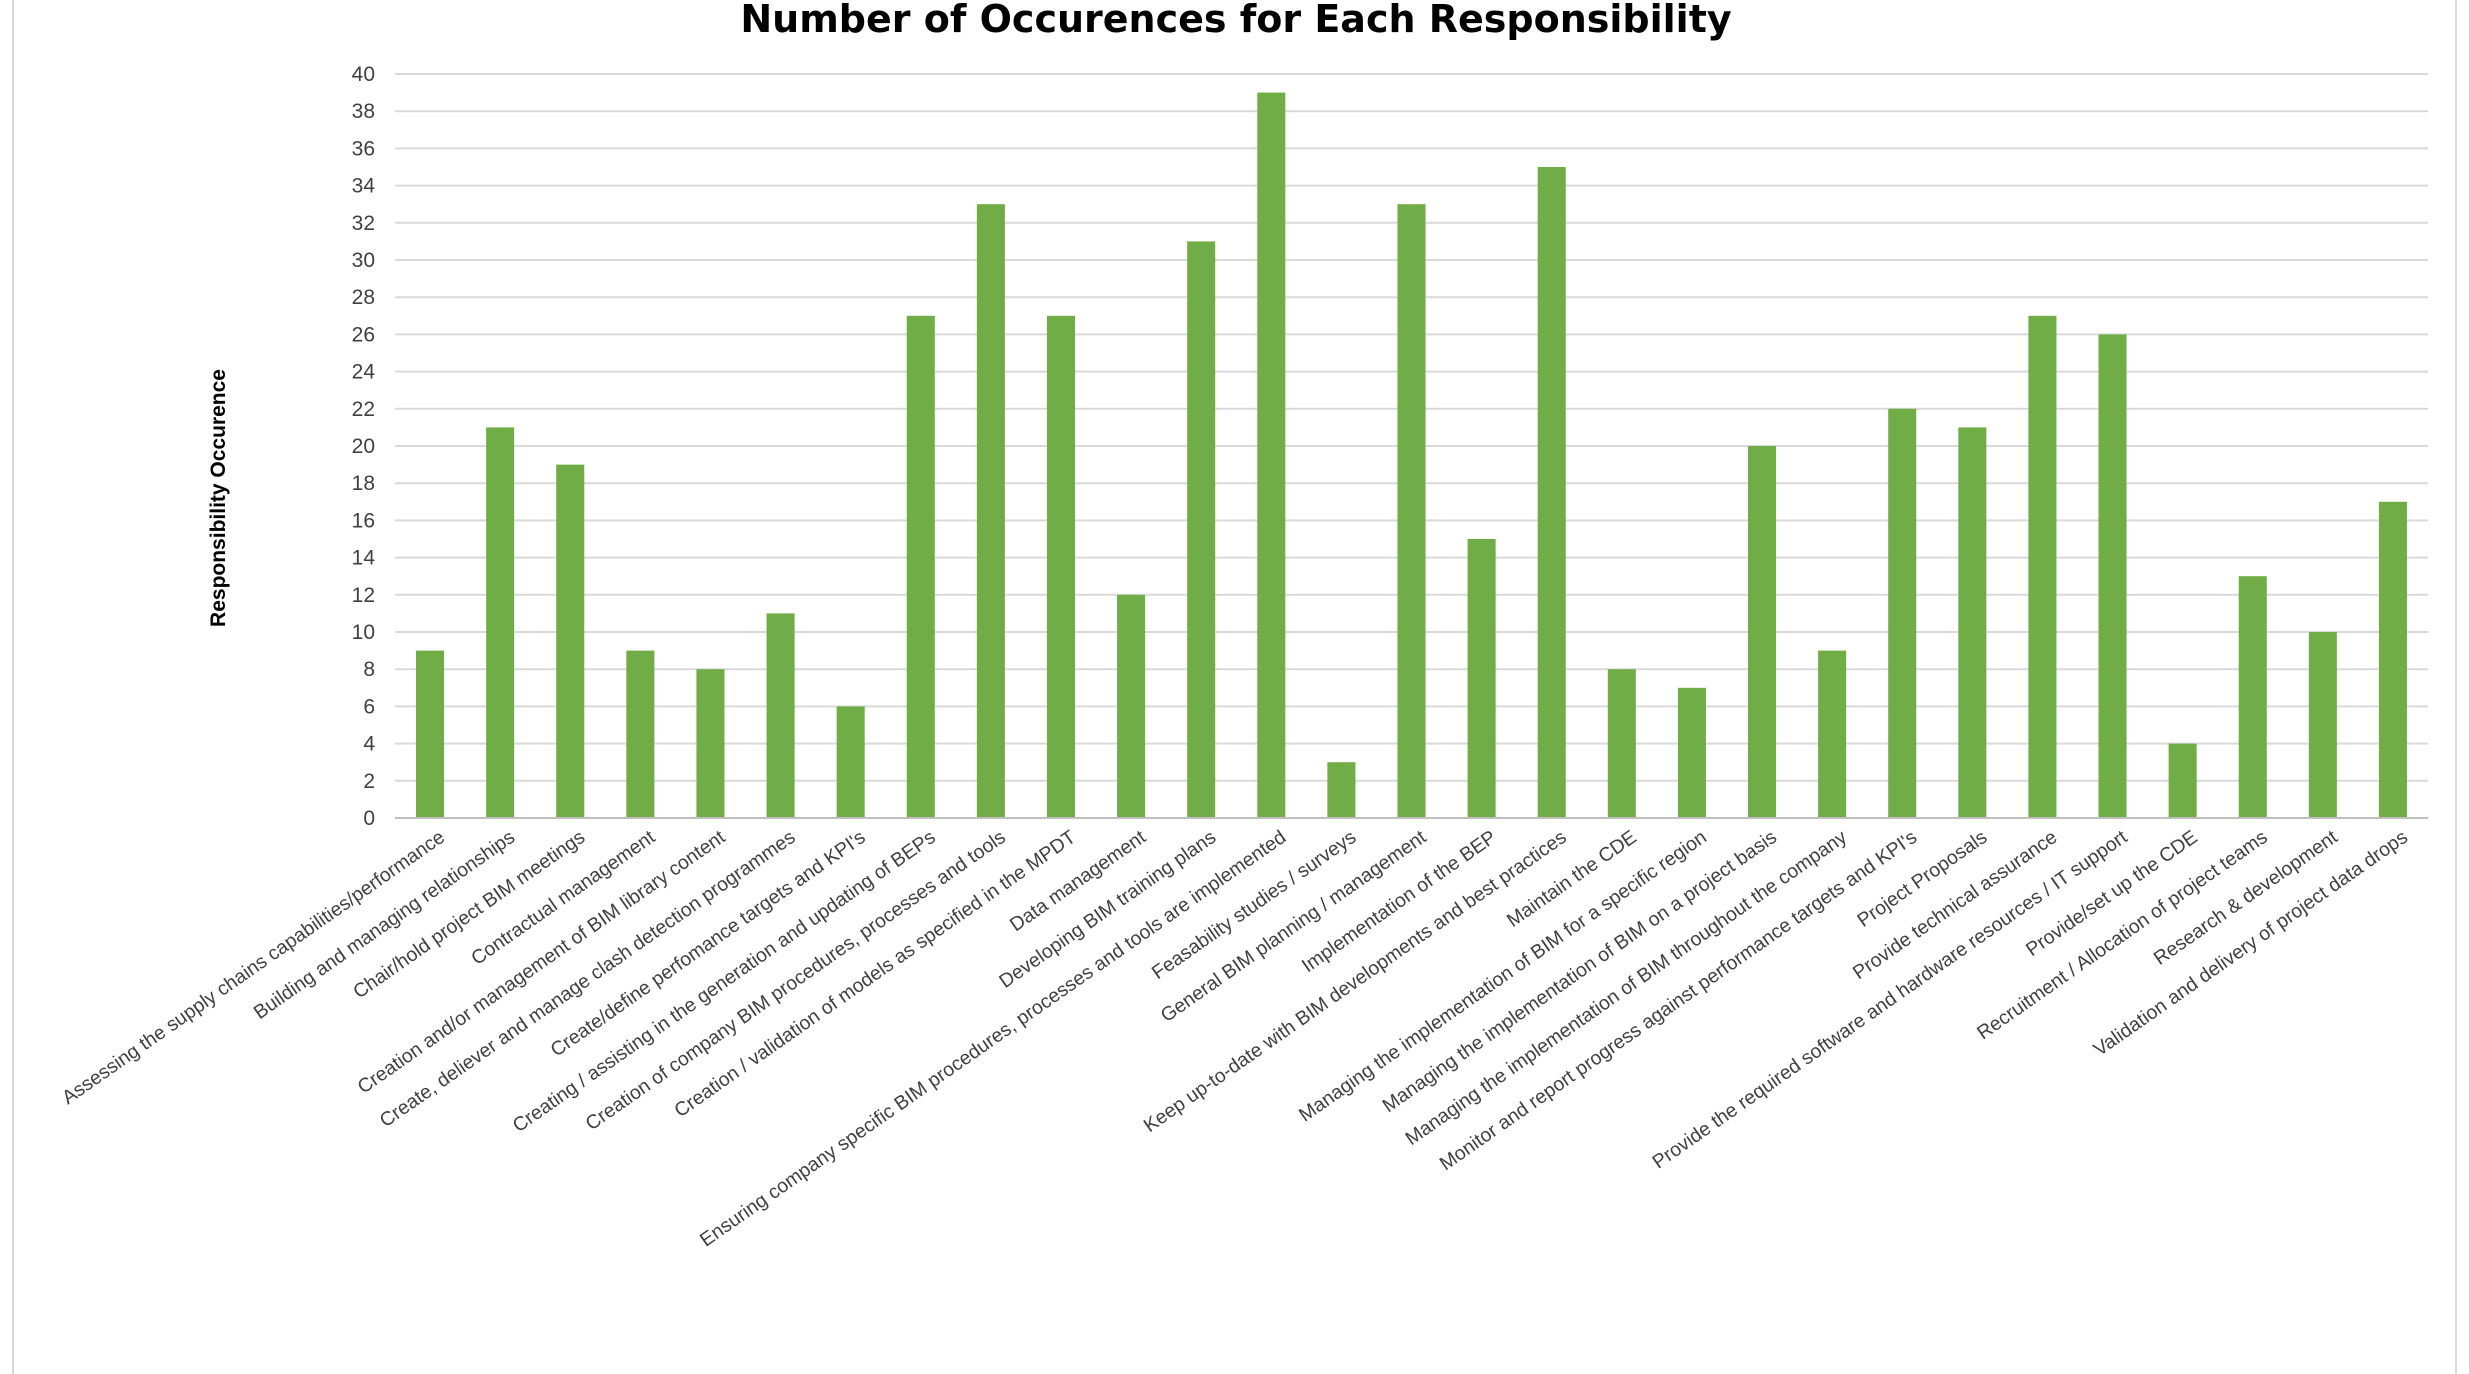 This screenshot has height=1374, width=2469. I want to click on y-tick-label: 26, so click(363, 334).